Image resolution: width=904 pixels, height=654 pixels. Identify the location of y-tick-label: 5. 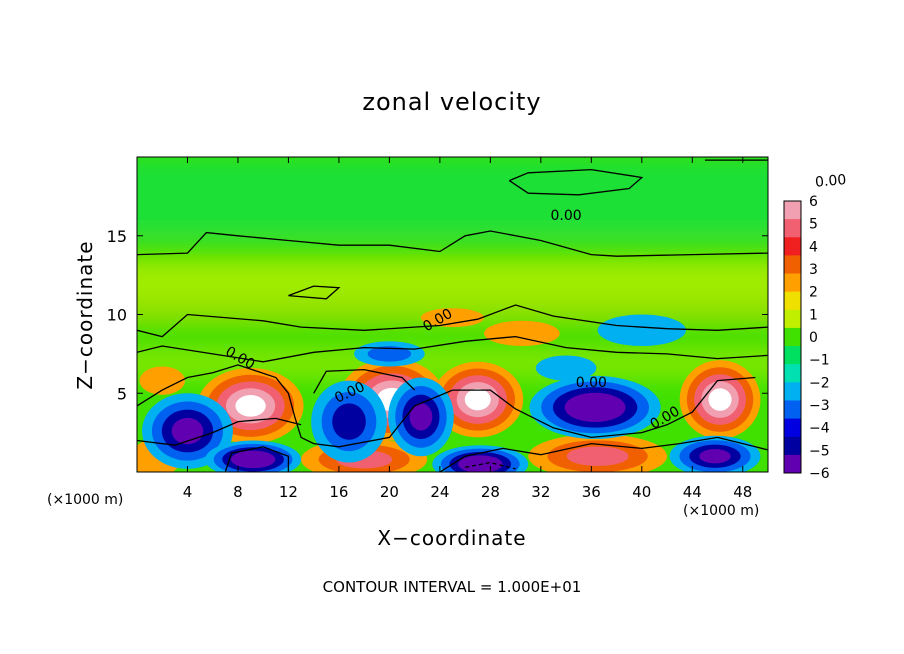
(122, 393).